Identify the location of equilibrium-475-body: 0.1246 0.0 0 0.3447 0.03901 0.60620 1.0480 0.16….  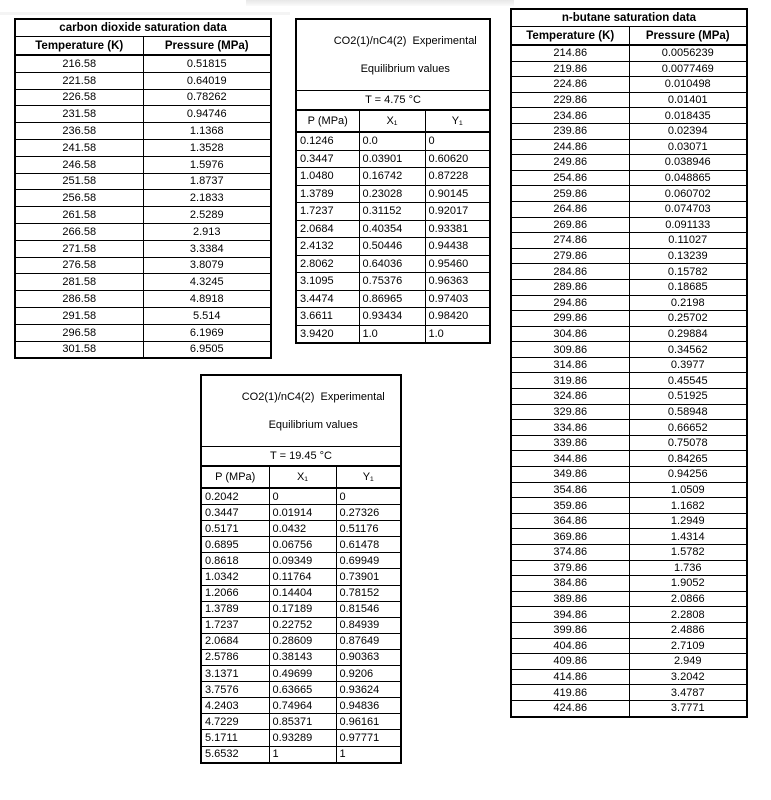
(393, 237).